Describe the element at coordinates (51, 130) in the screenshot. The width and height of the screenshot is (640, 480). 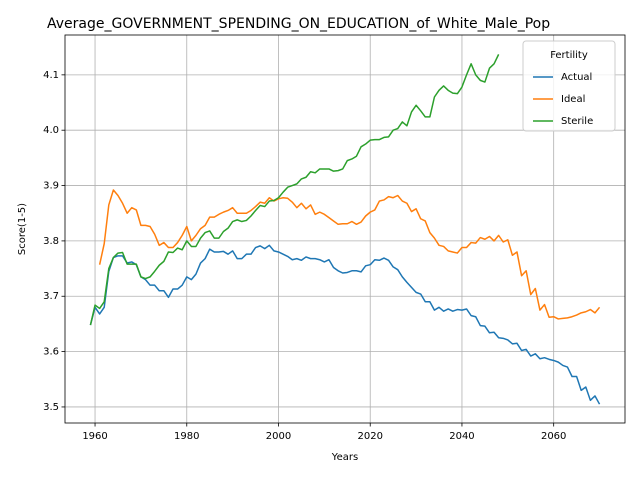
I see `y-tick-label: 4.0` at that location.